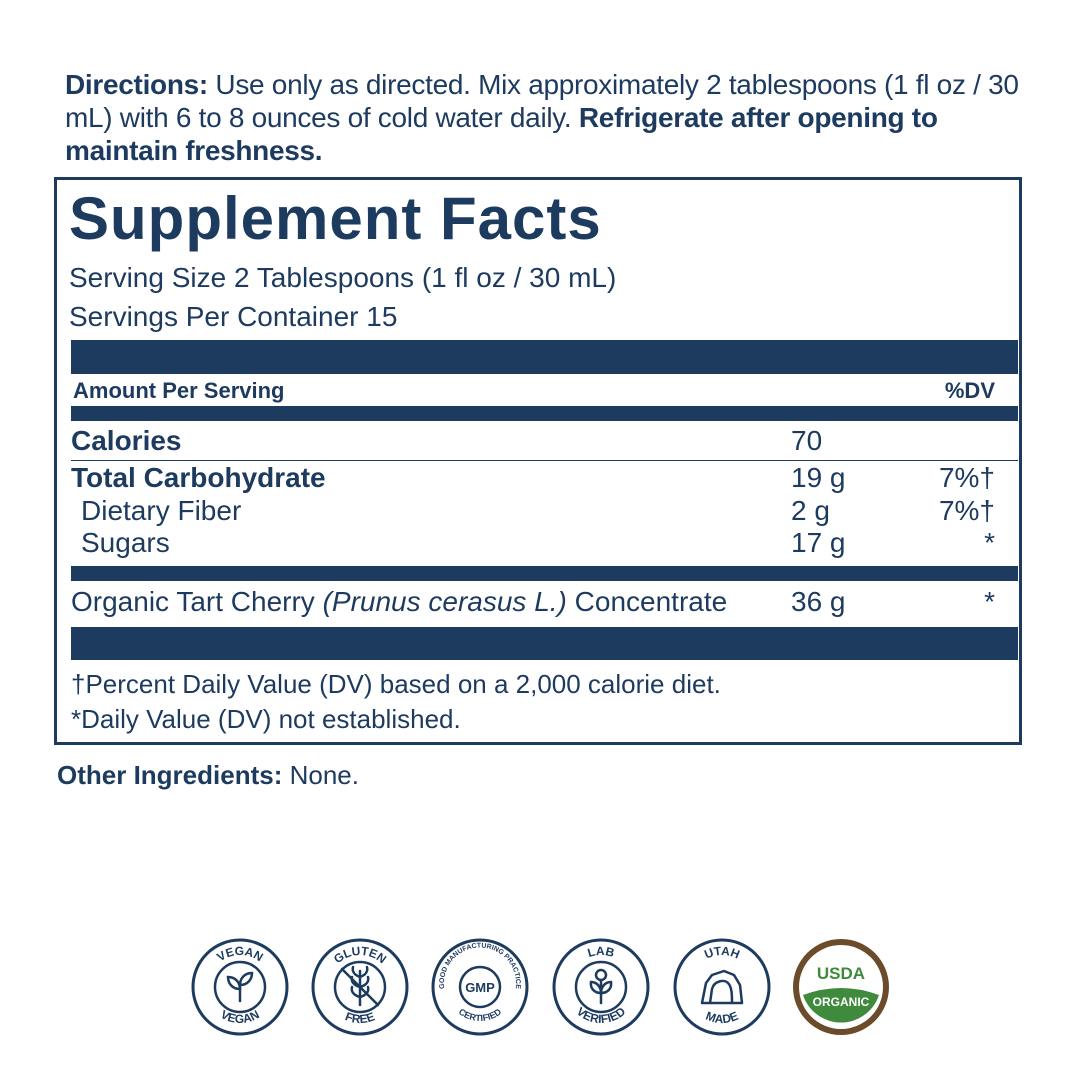 The width and height of the screenshot is (1080, 1080). What do you see at coordinates (126, 440) in the screenshot?
I see `row-calories-name: Calories` at bounding box center [126, 440].